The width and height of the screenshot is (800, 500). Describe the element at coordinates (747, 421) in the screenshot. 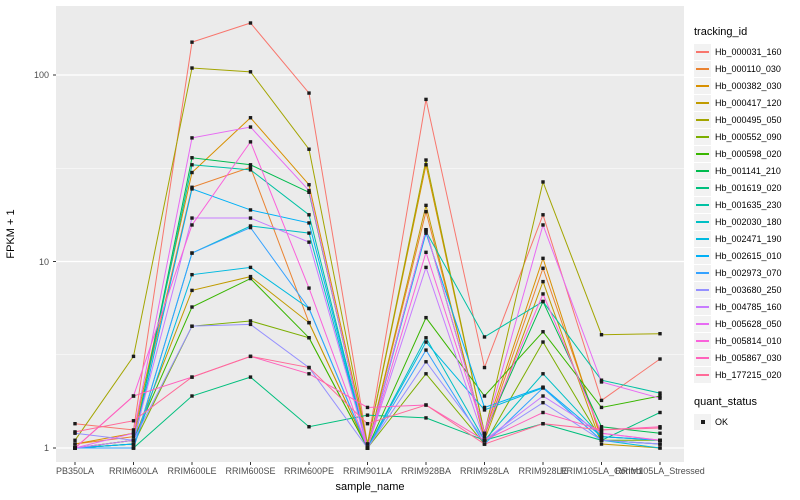

I see `legend-item-quant-ok: OK` at that location.